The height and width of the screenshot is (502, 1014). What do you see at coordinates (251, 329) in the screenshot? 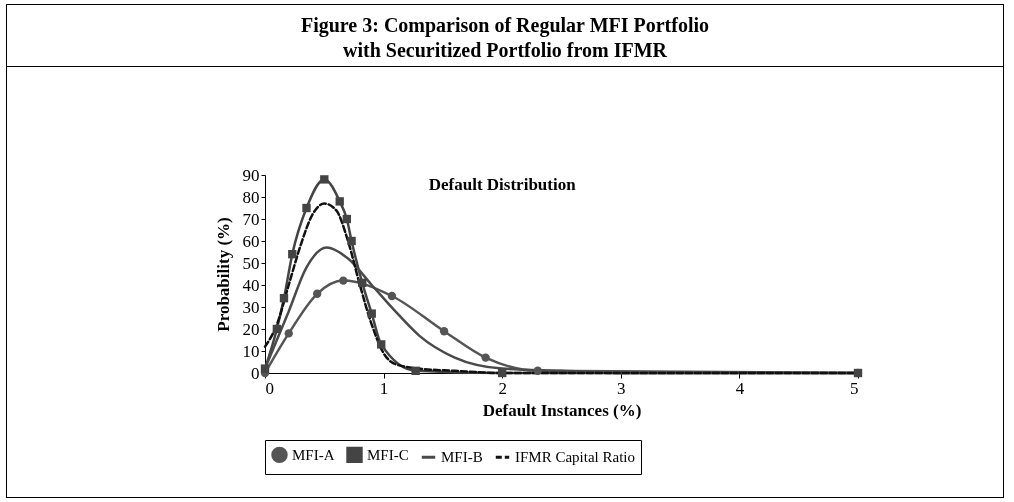
I see `y-tick-label: 20` at bounding box center [251, 329].